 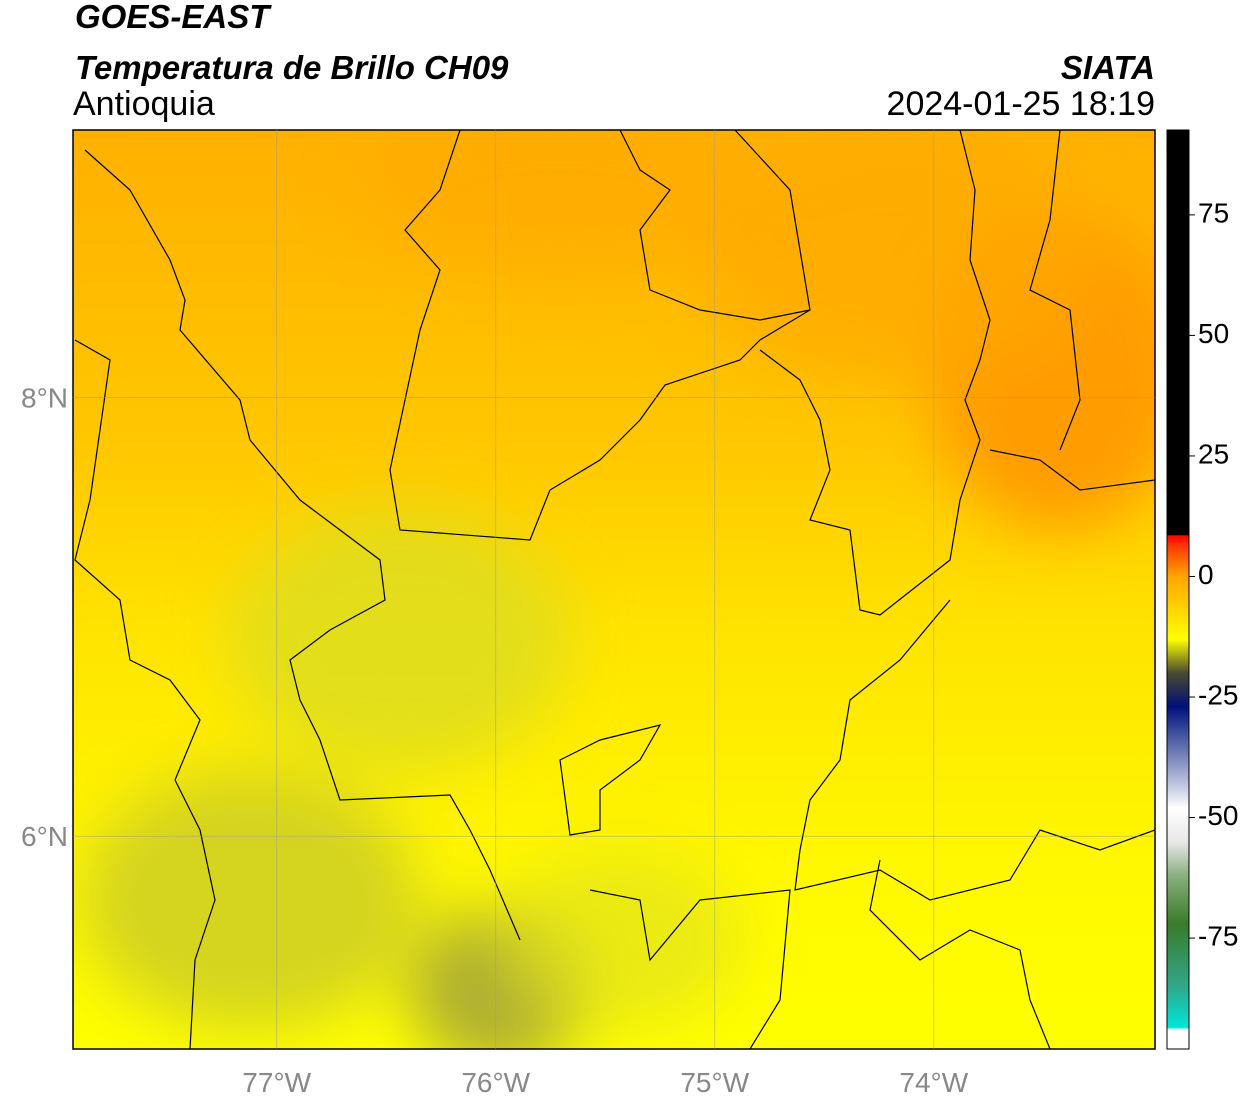 What do you see at coordinates (1218, 694) in the screenshot?
I see `colorbar-tick-label: -25` at bounding box center [1218, 694].